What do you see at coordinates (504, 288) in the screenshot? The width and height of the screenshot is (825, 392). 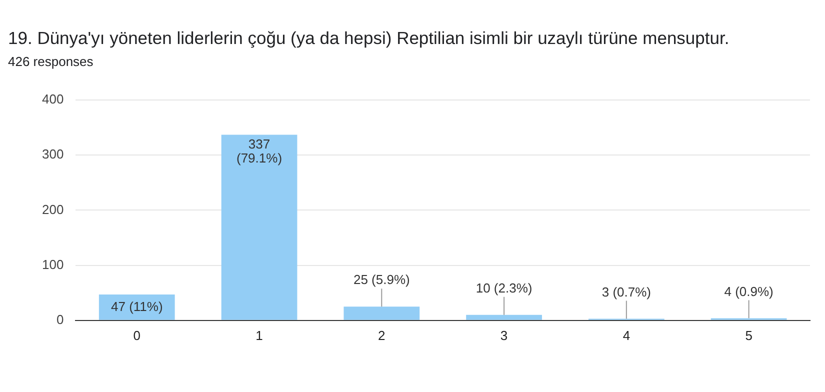 I see `data-label: 10 (2.3%)` at bounding box center [504, 288].